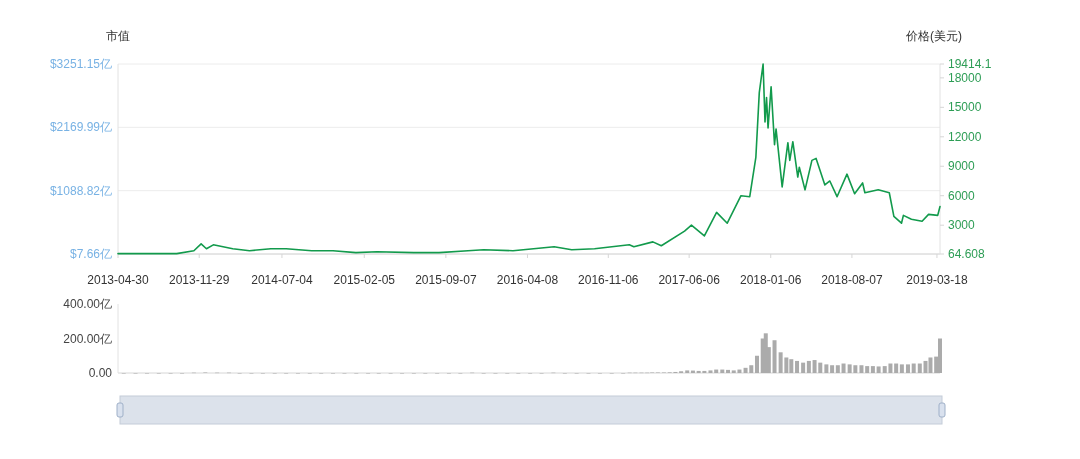 Image resolution: width=1080 pixels, height=459 pixels. What do you see at coordinates (282, 280) in the screenshot?
I see `x-tick-label: 2014-07-04` at bounding box center [282, 280].